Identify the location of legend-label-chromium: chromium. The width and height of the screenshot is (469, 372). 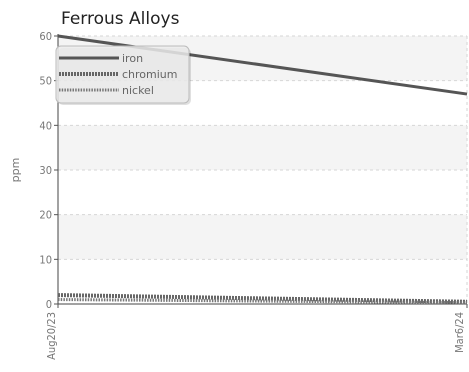
(150, 74).